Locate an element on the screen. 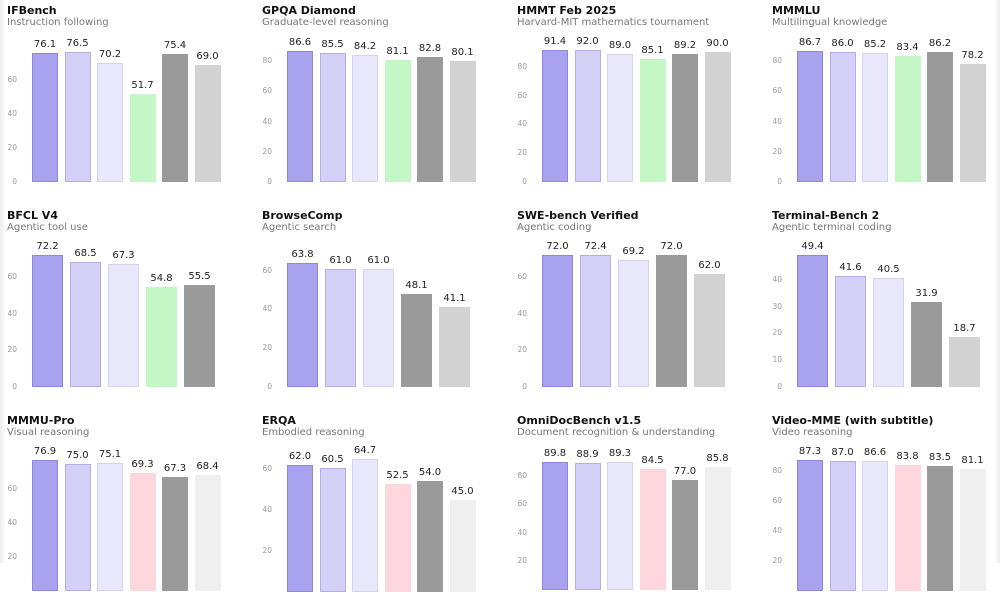  bar-value-label: 49.4 is located at coordinates (812, 246).